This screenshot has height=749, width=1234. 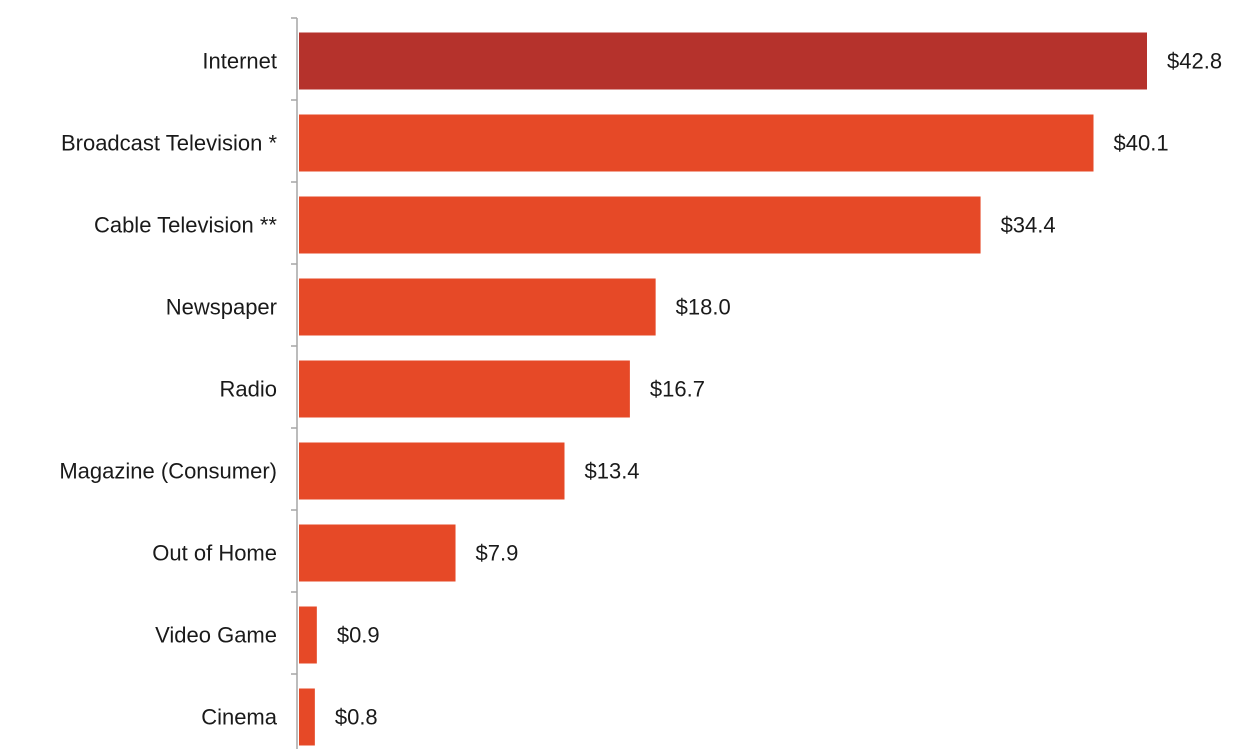 What do you see at coordinates (358, 635) in the screenshot?
I see `value-label-video-game: $0.9` at bounding box center [358, 635].